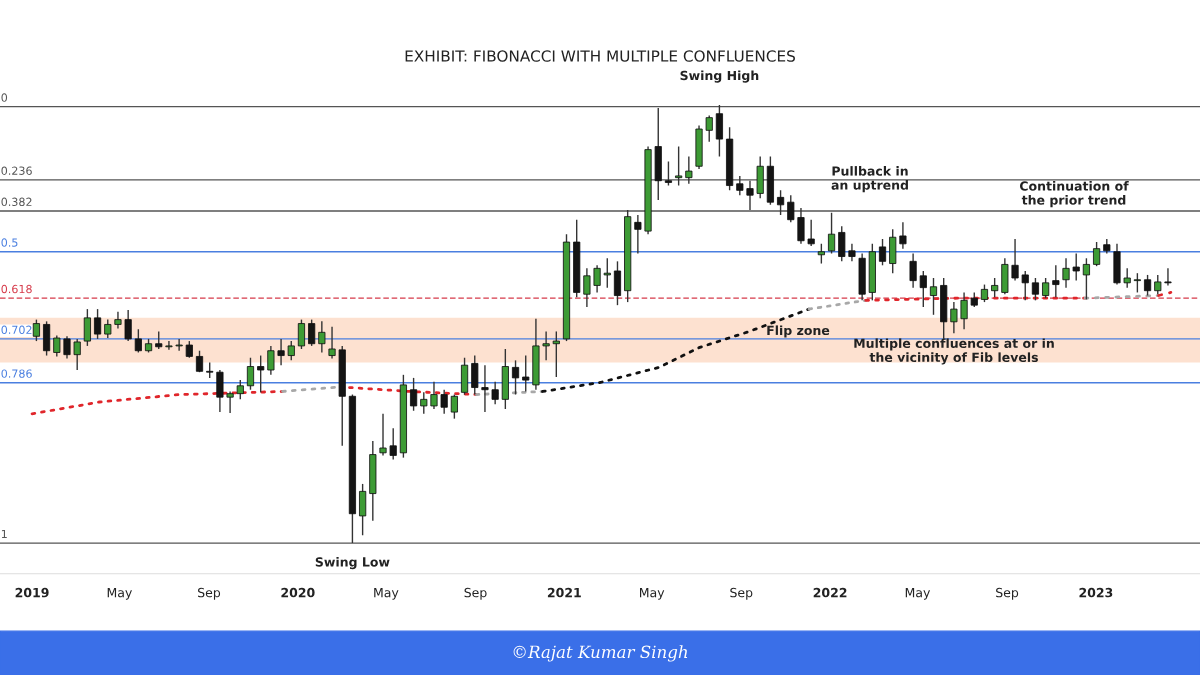 This screenshot has height=675, width=1200. Describe the element at coordinates (600, 653) in the screenshot. I see `text: ©Rajat Kumar Singh` at that location.